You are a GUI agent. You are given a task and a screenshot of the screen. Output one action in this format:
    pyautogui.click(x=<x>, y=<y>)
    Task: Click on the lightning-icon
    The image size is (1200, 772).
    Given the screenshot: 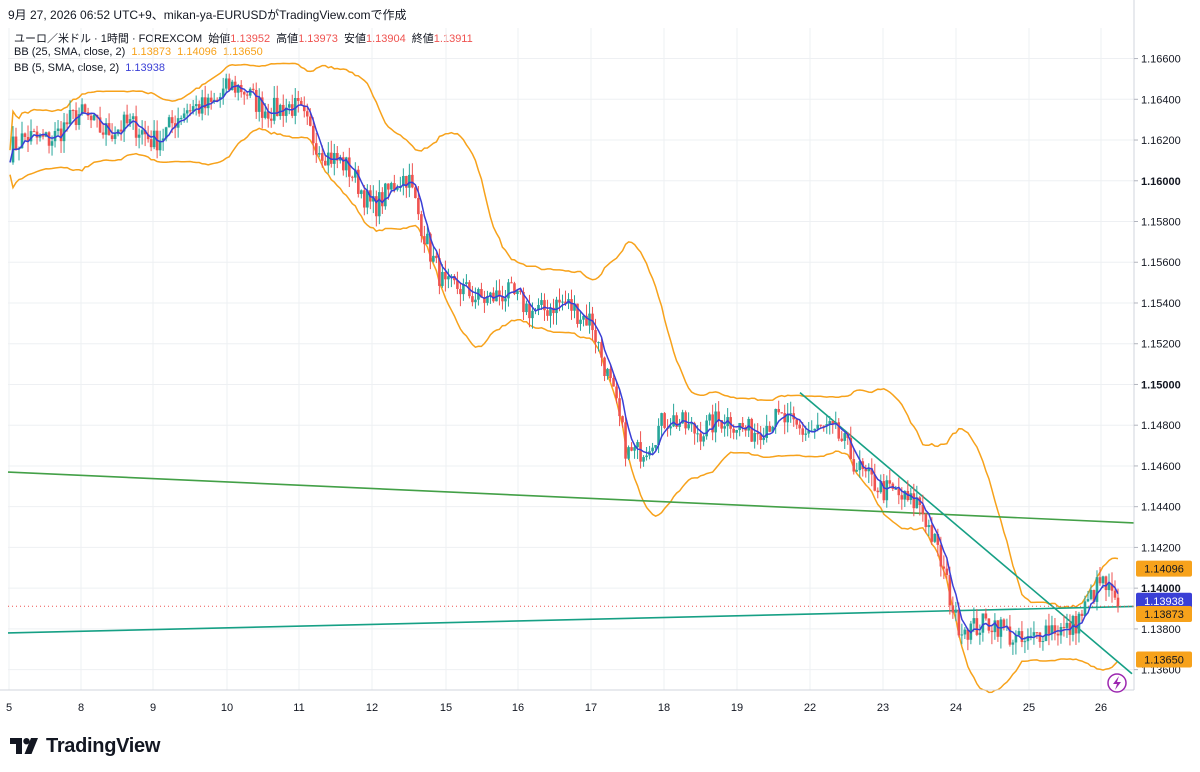 What is the action you would take?
    pyautogui.click(x=1117, y=683)
    